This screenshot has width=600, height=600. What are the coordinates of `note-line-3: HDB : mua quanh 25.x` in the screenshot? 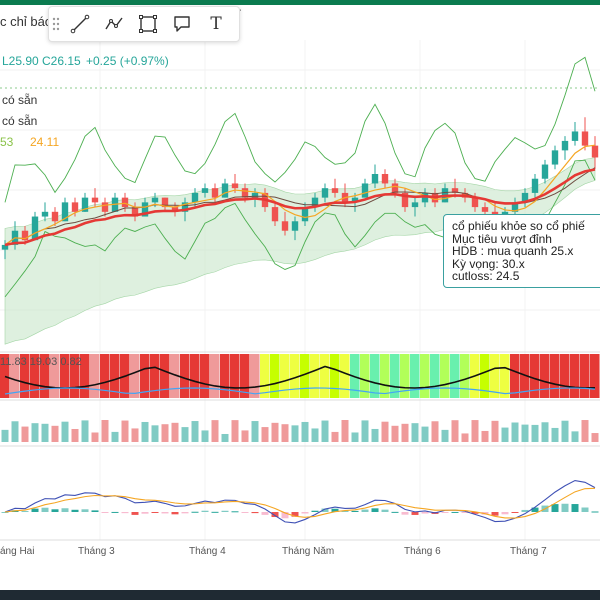 It's located at (513, 251).